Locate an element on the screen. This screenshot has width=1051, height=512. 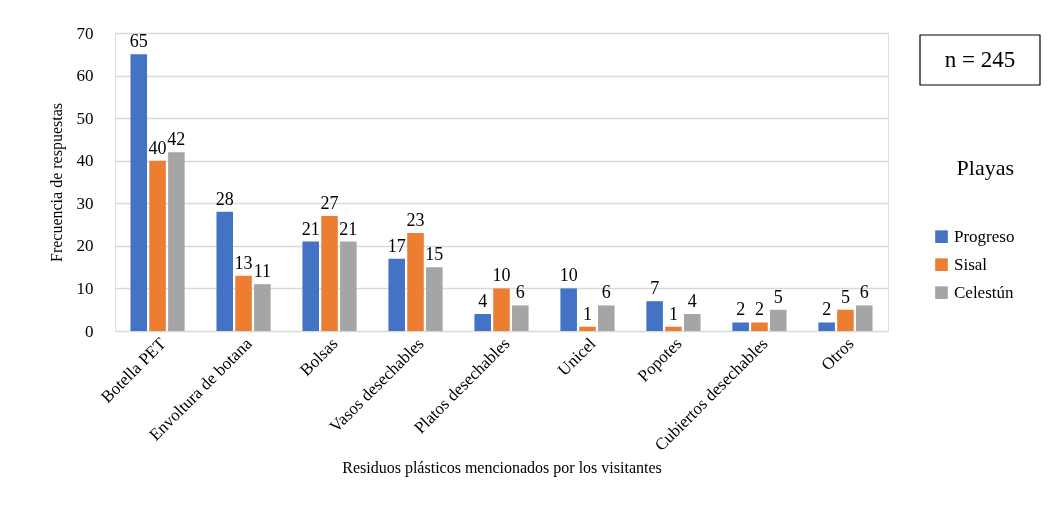
y-tick-label: 60 is located at coordinates (85, 76).